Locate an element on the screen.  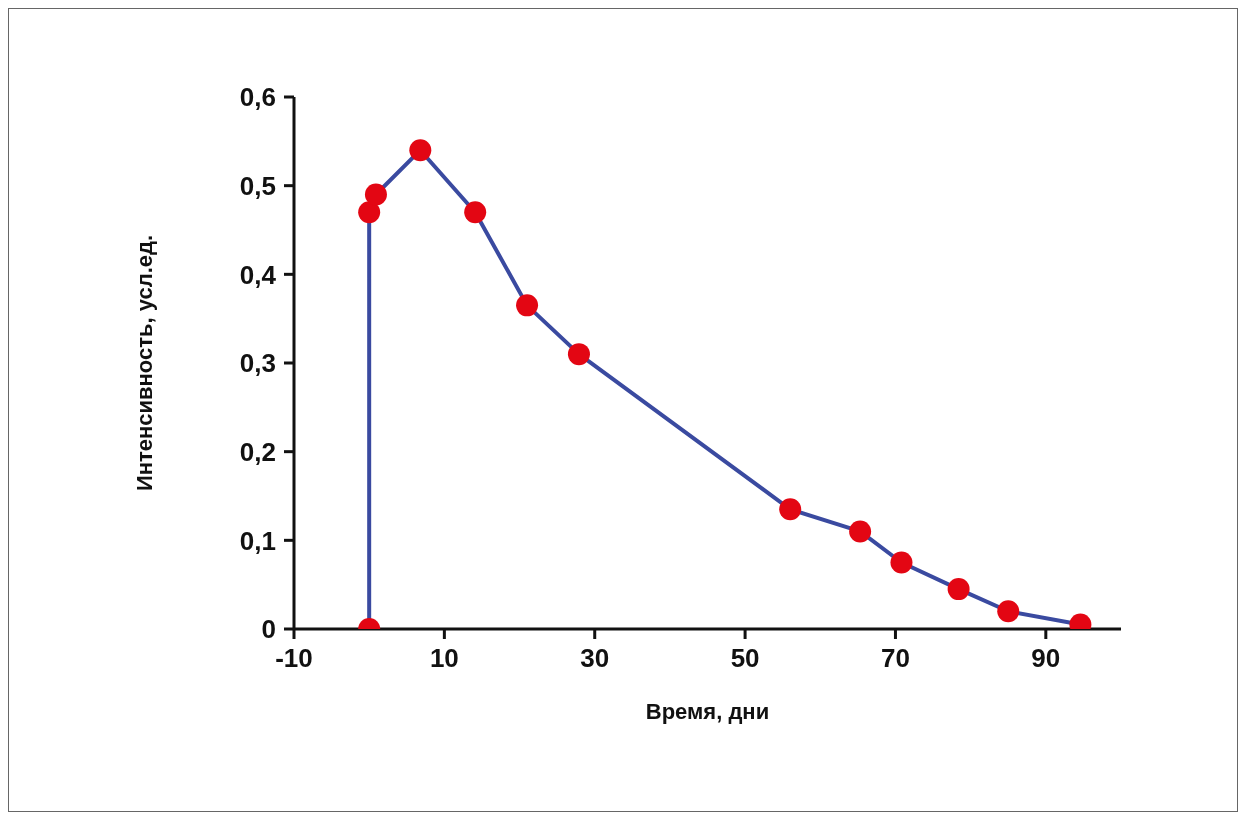
y-tick-label: 0,3 is located at coordinates (257, 363).